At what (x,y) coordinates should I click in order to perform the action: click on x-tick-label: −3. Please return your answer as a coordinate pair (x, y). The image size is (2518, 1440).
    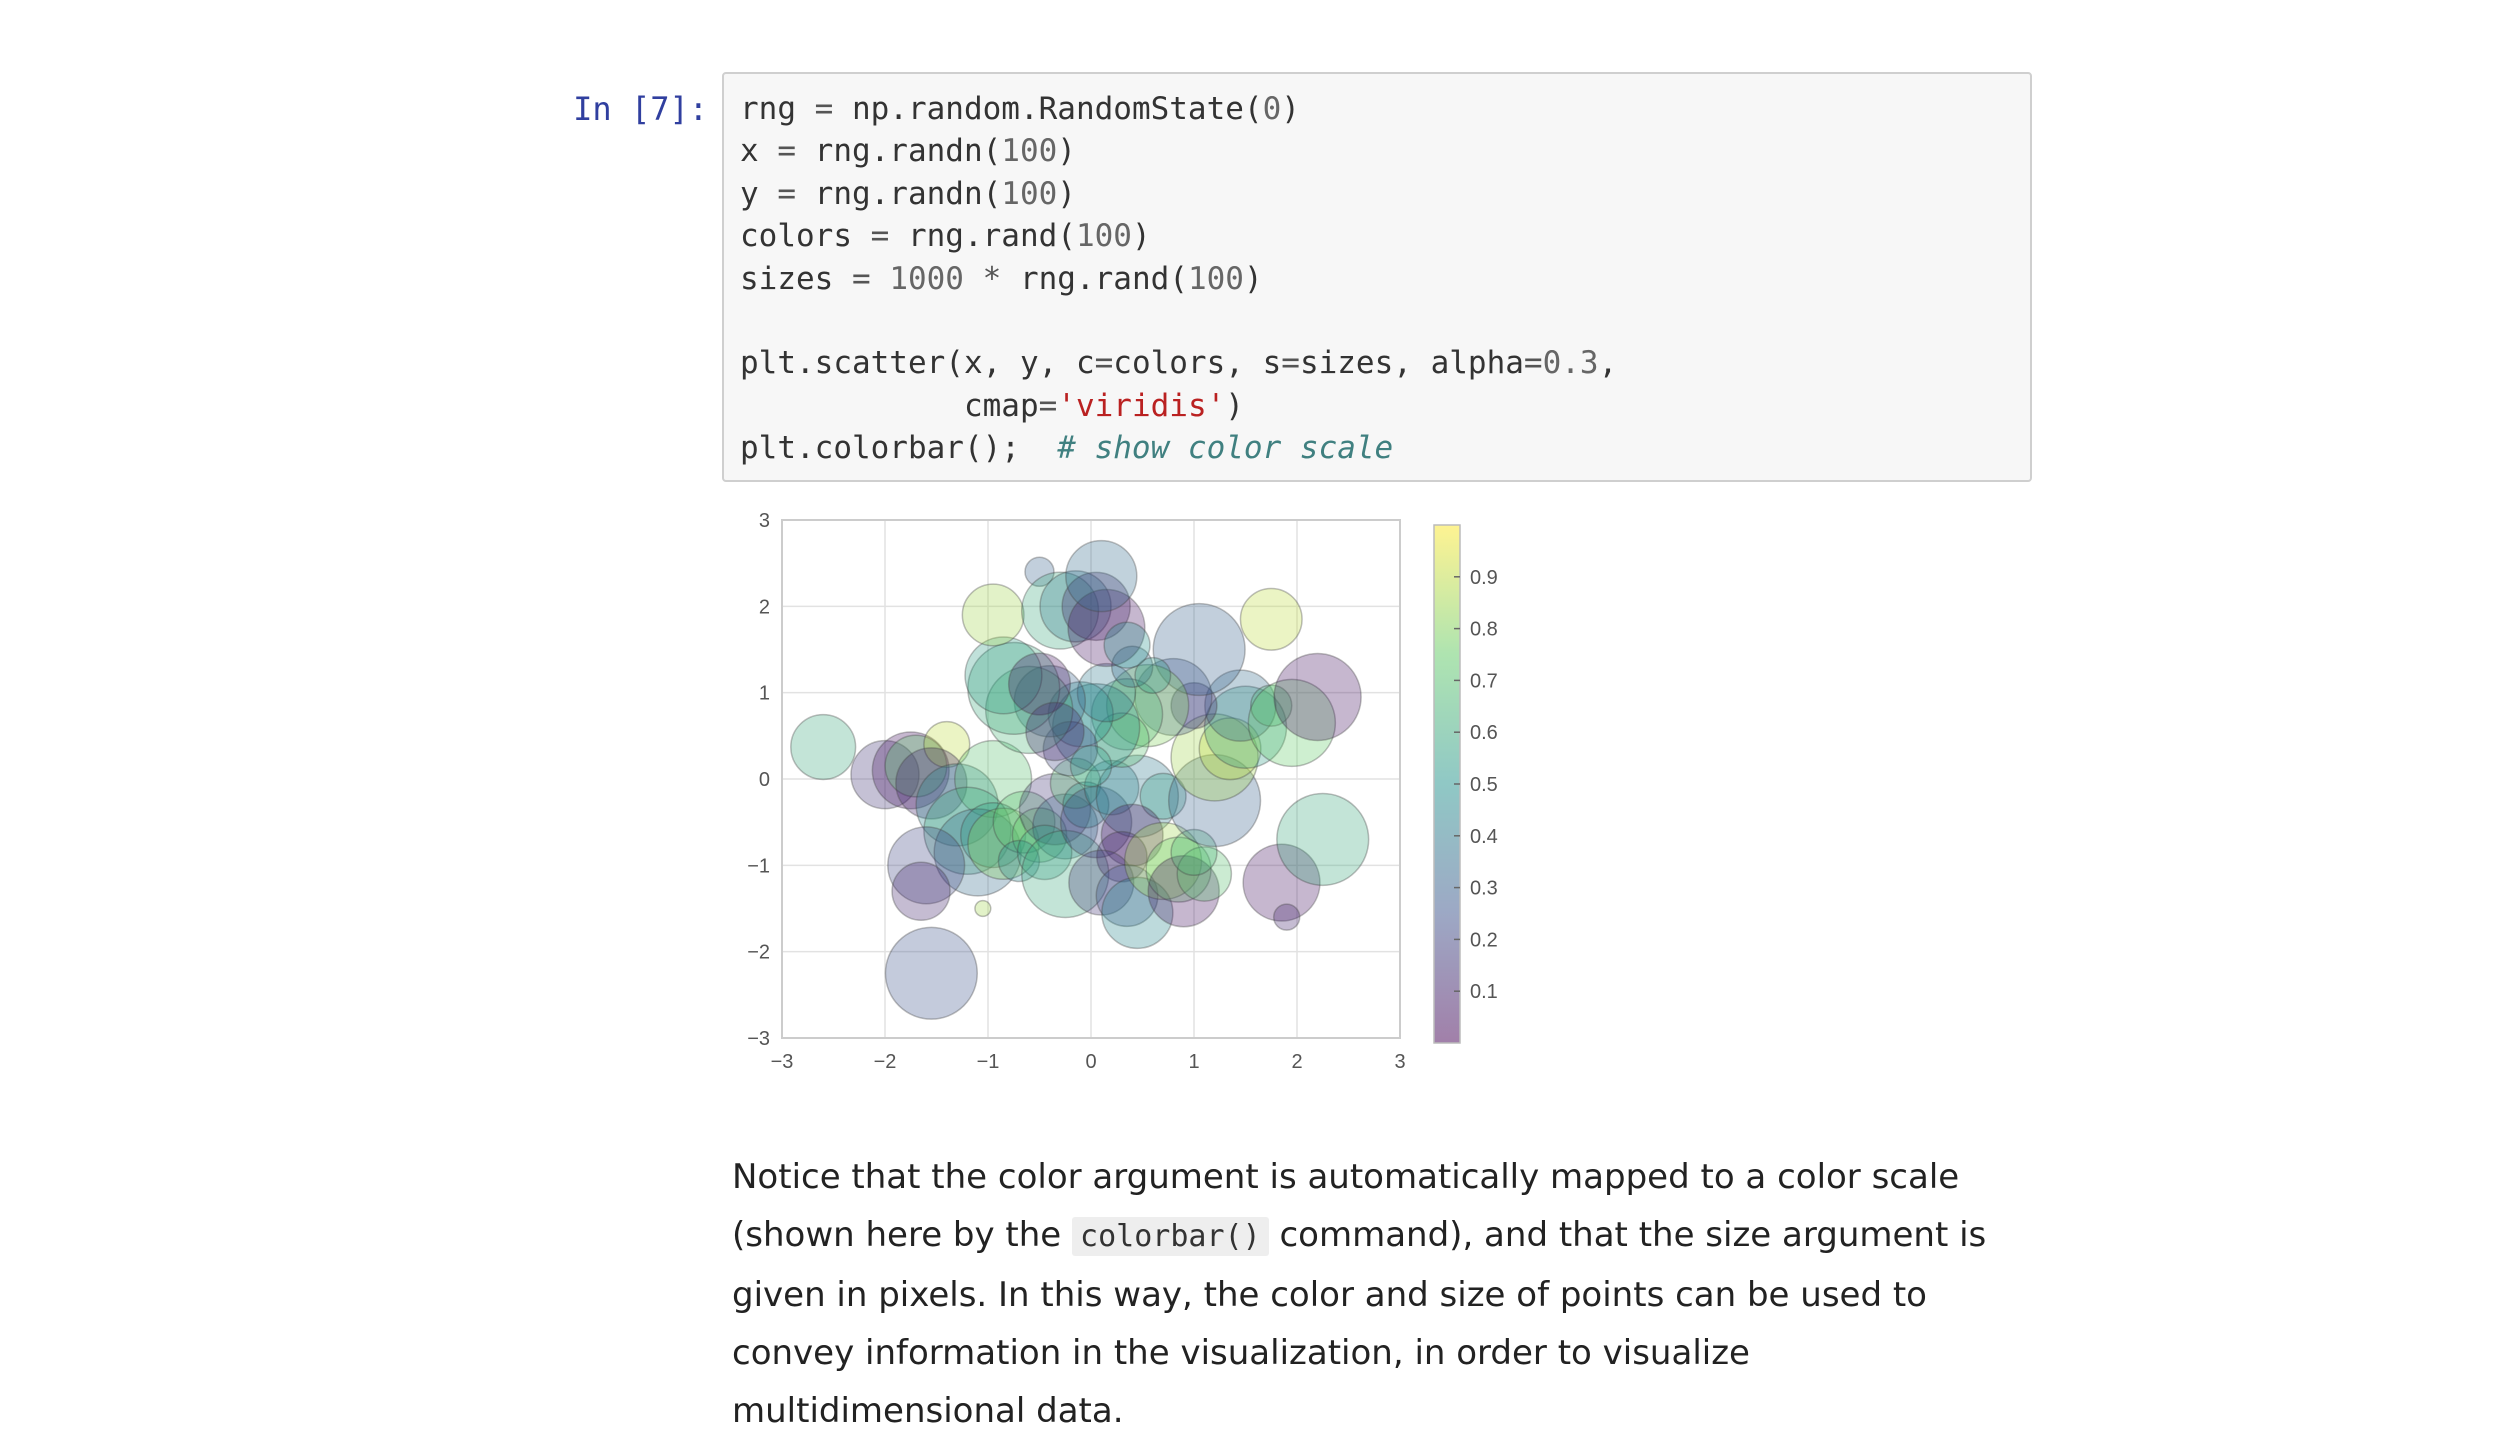
    Looking at the image, I should click on (782, 1062).